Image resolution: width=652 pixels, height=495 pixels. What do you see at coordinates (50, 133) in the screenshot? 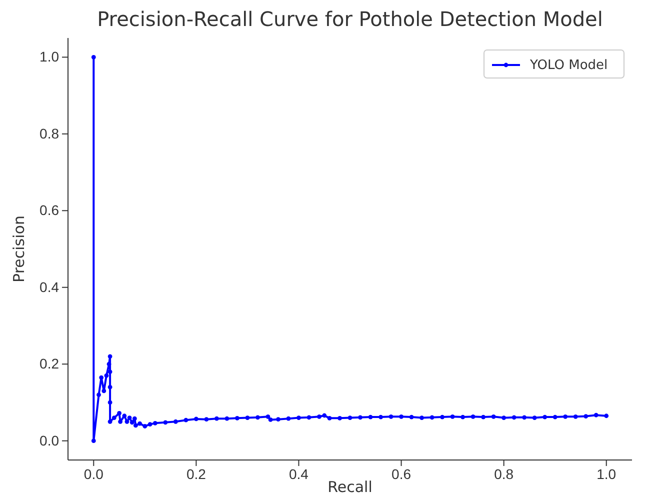
I see `y-tick-label: 0.8` at bounding box center [50, 133].